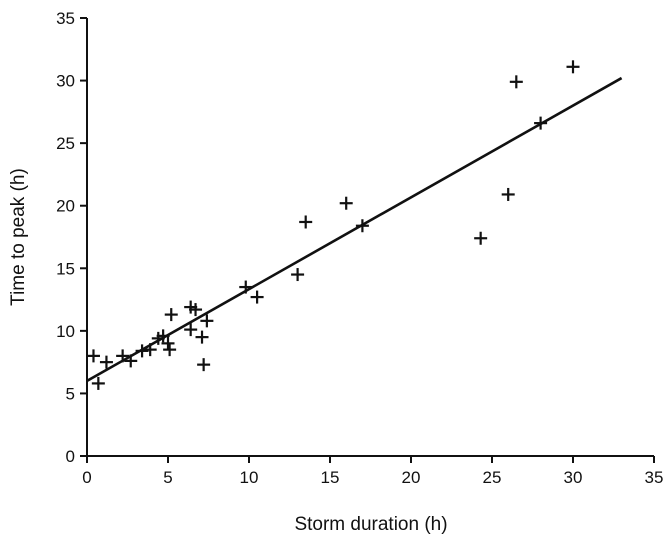  Describe the element at coordinates (370, 524) in the screenshot. I see `x-axis-title: Storm duration (h)` at that location.